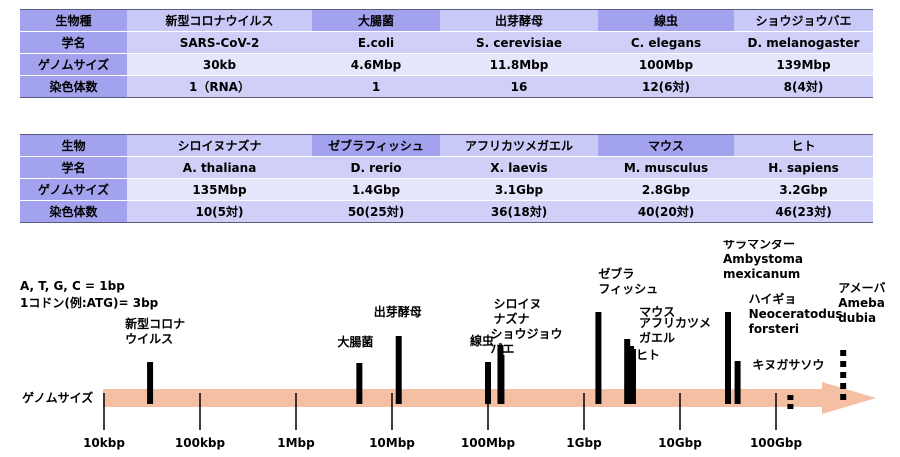 This screenshot has height=457, width=900. What do you see at coordinates (803, 211) in the screenshot?
I see `table-cell: 46(23対)` at bounding box center [803, 211].